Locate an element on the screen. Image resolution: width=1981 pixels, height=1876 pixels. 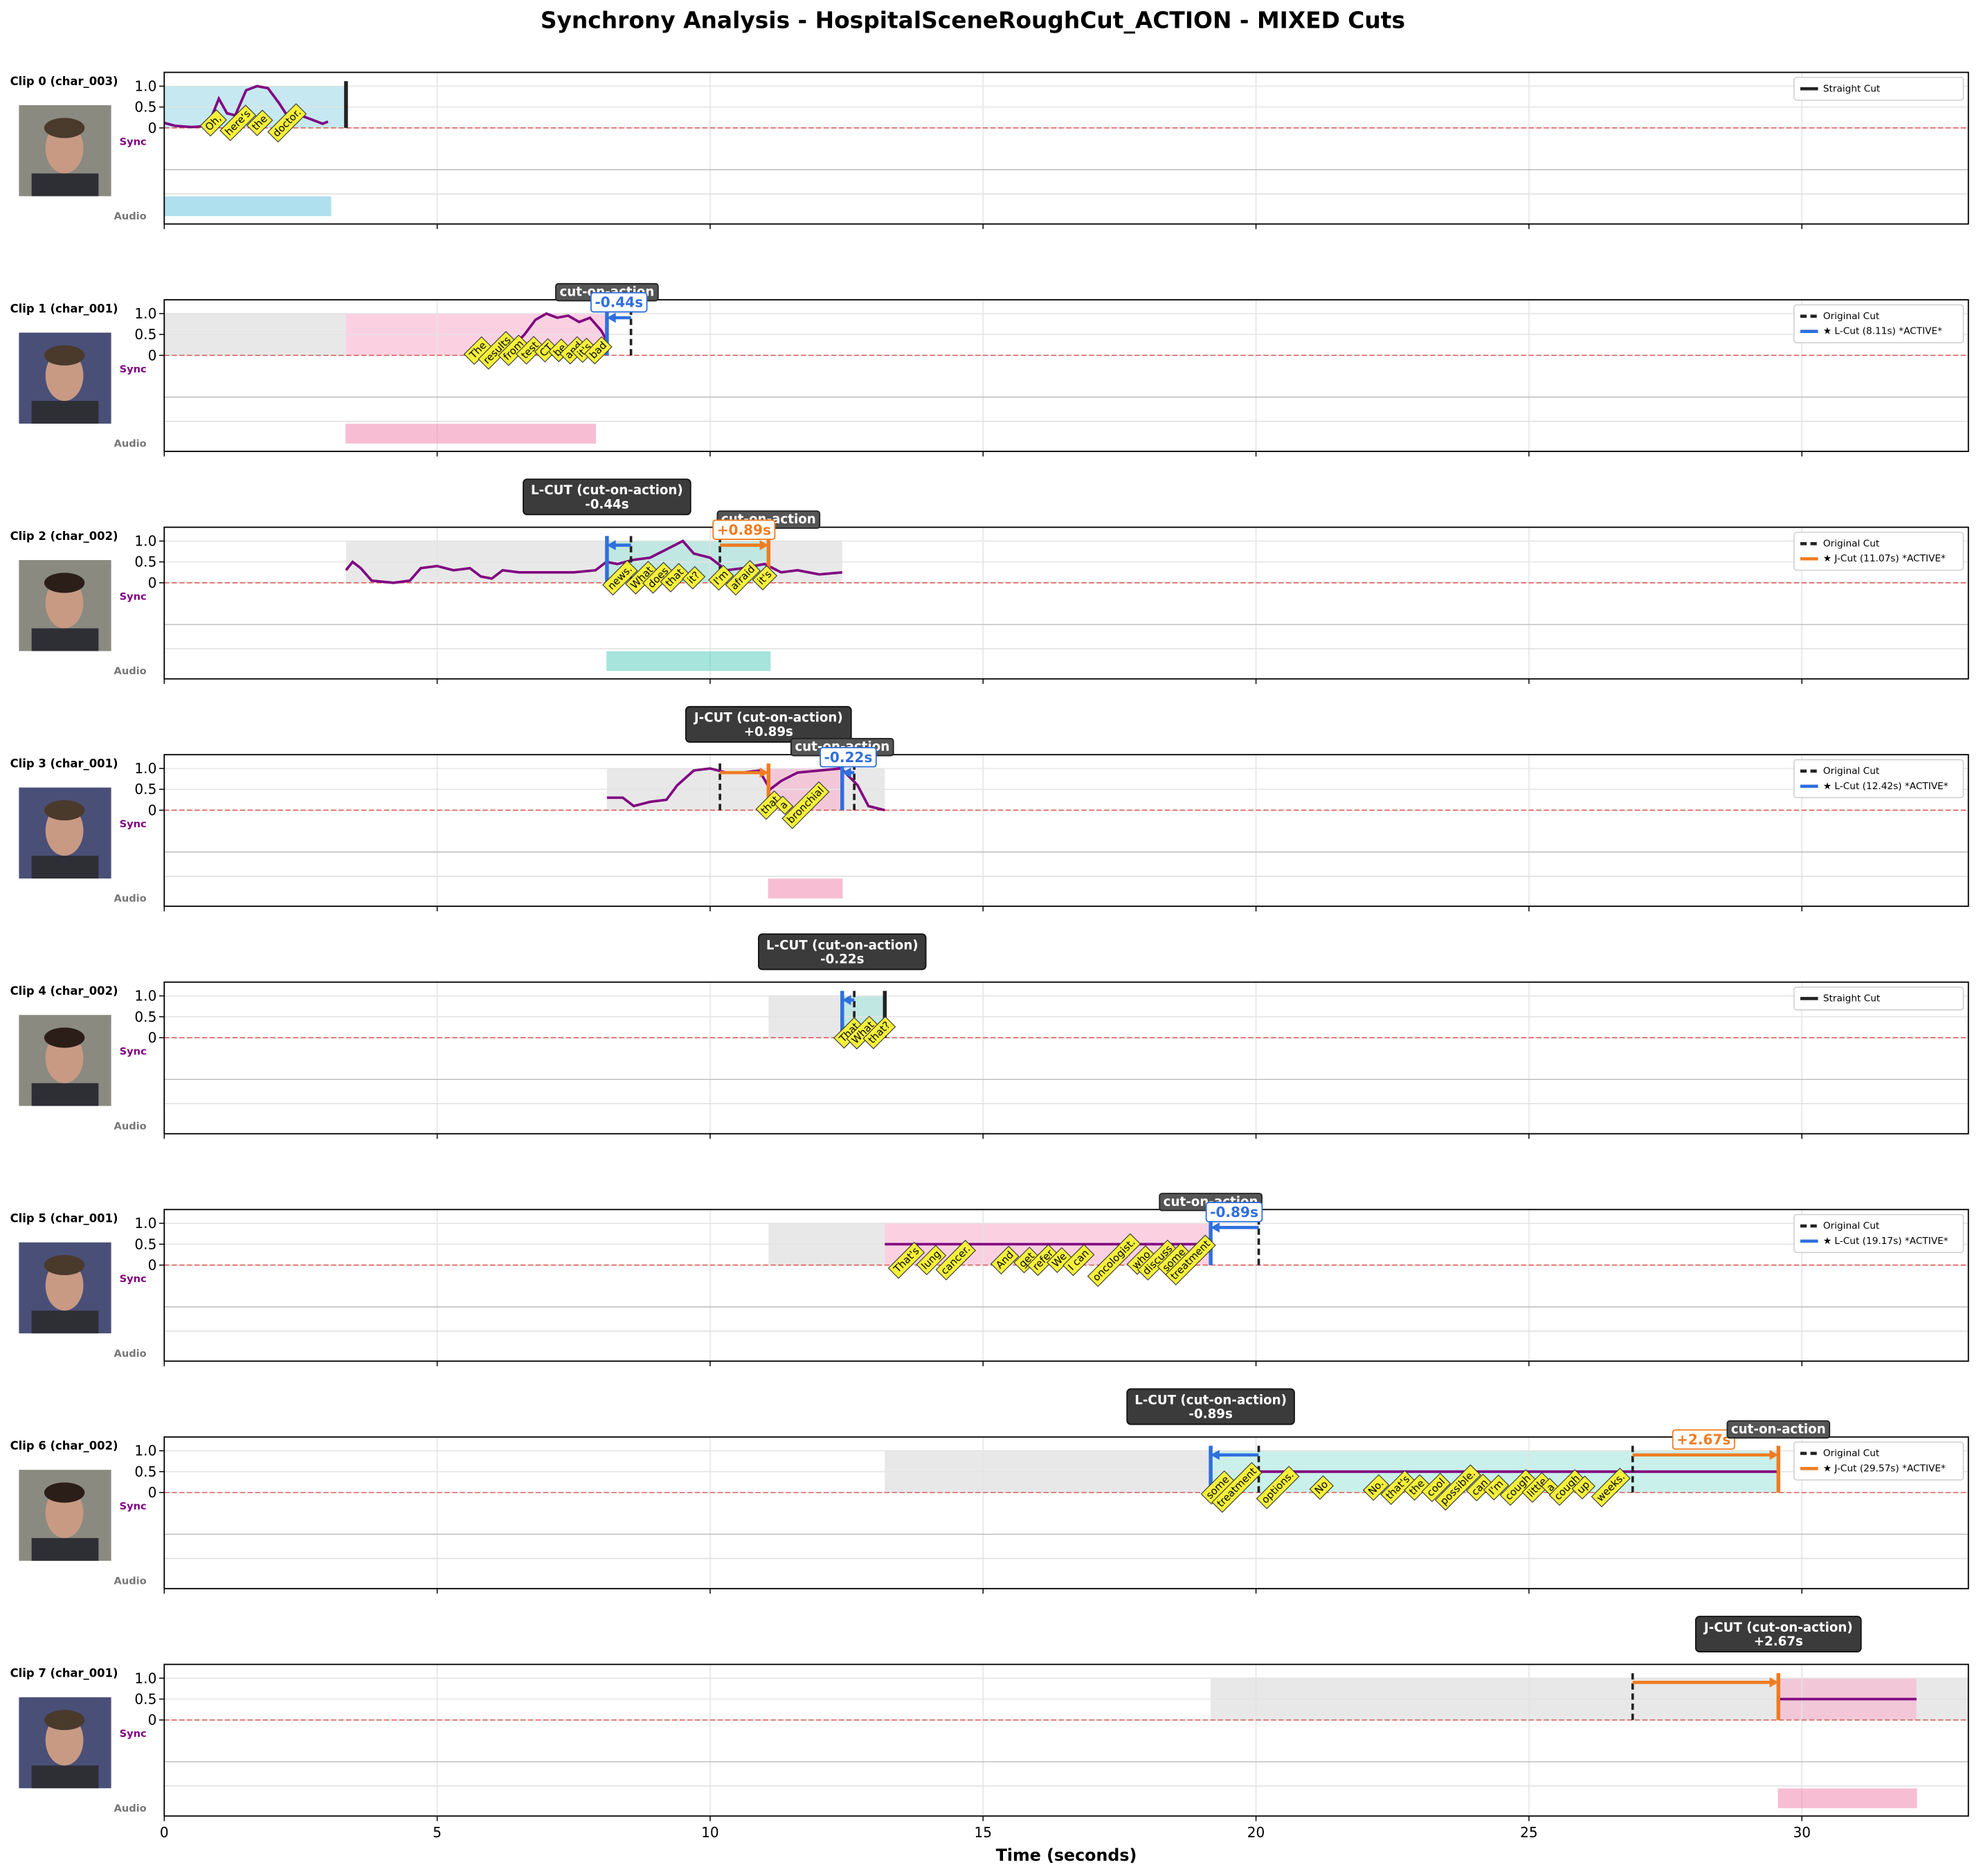
clip-label: Clip 2 (char_002) is located at coordinates (64, 536).